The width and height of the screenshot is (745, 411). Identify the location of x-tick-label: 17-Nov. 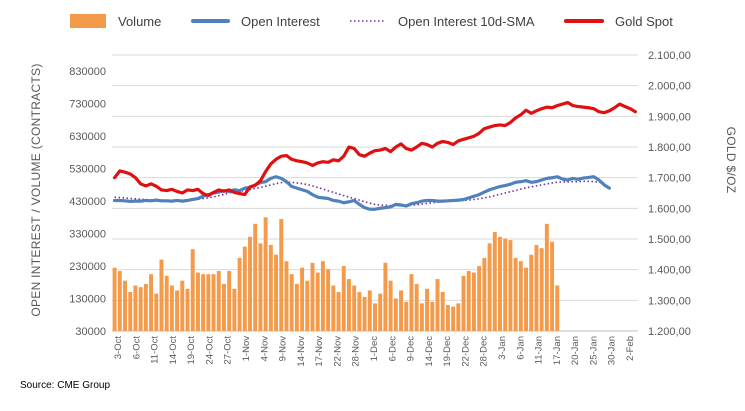
(319, 351).